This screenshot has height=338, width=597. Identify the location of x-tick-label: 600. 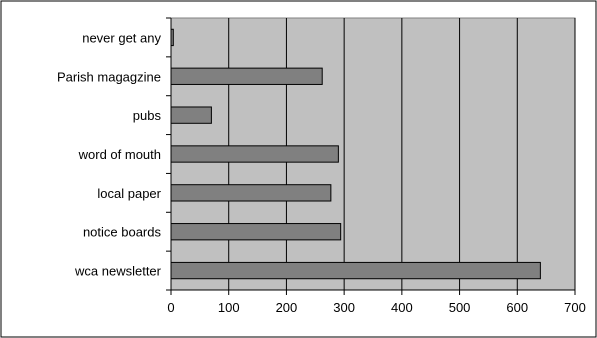
(517, 307).